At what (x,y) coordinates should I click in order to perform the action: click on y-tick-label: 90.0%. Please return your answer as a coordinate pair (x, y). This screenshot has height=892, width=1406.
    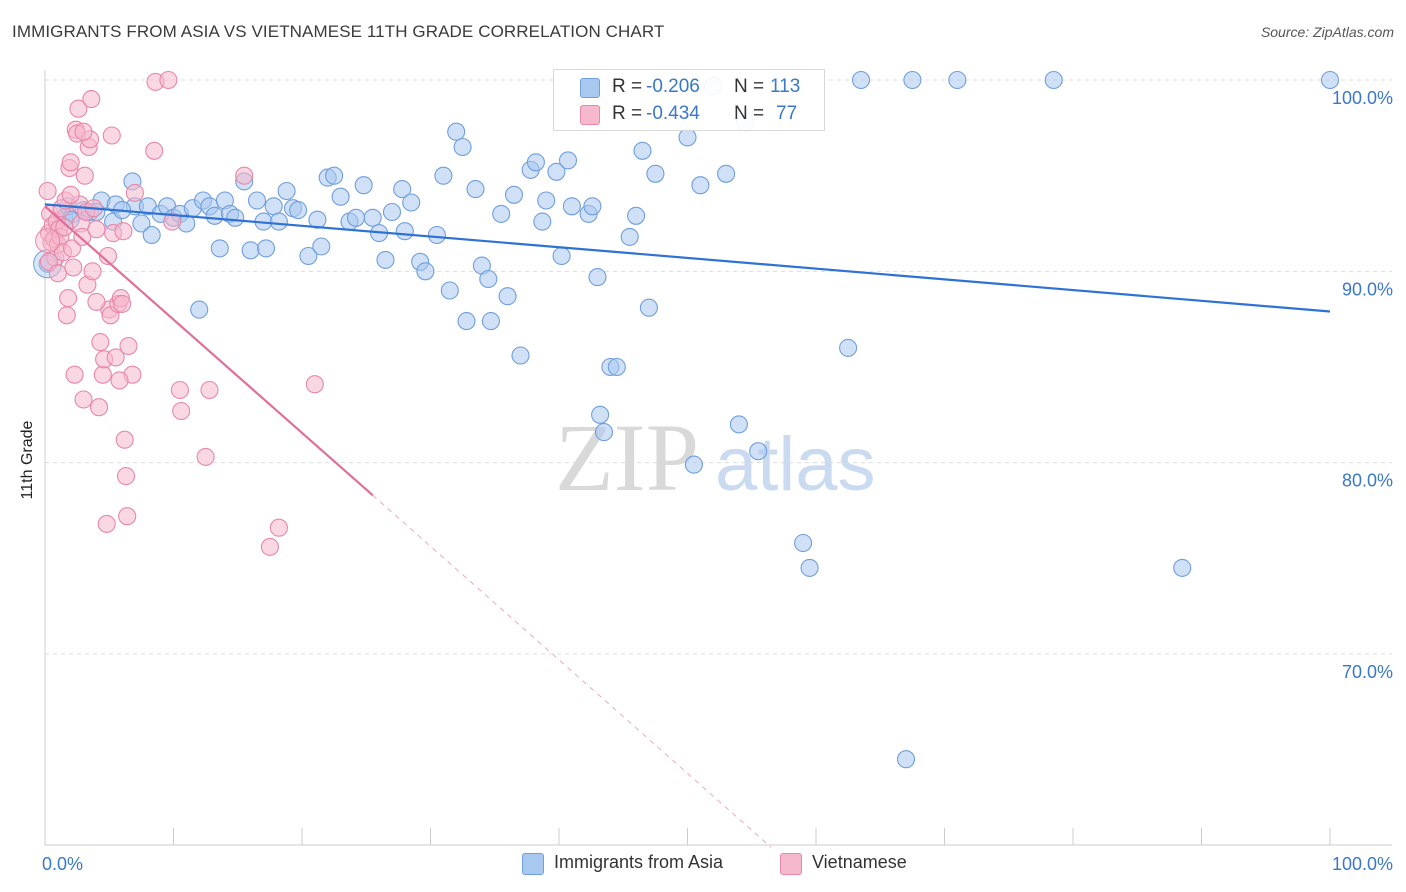
    Looking at the image, I should click on (1367, 289).